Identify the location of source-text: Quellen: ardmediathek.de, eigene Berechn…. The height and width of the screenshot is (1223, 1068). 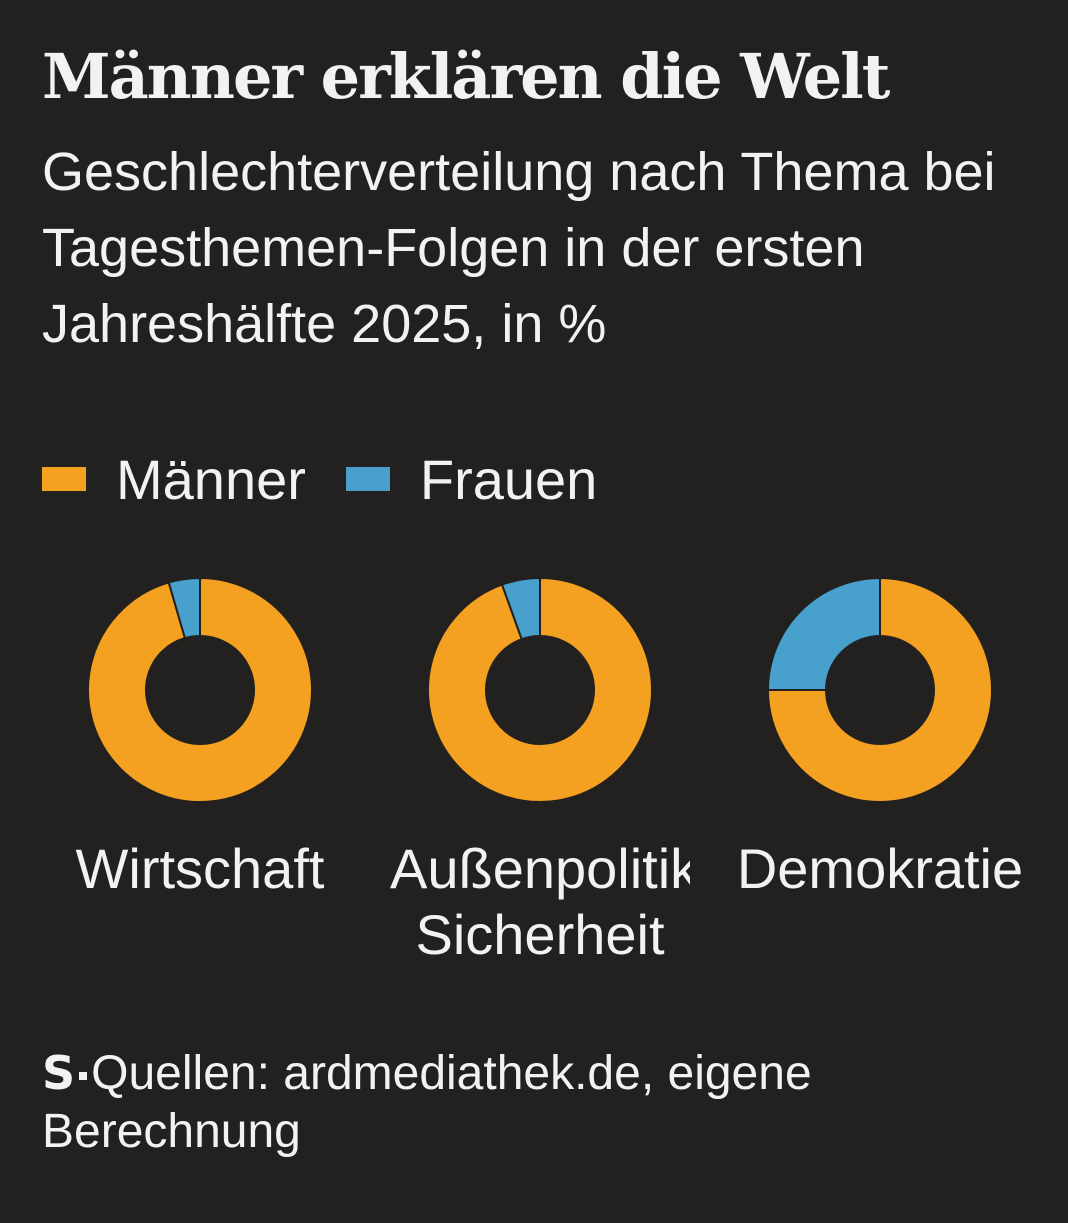
(427, 1102).